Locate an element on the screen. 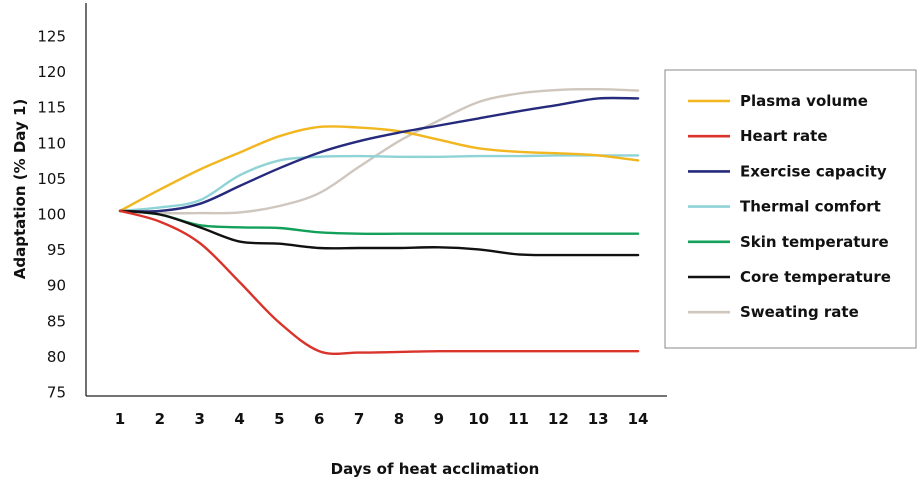 The height and width of the screenshot is (491, 924). x-tick-label: 2 is located at coordinates (160, 419).